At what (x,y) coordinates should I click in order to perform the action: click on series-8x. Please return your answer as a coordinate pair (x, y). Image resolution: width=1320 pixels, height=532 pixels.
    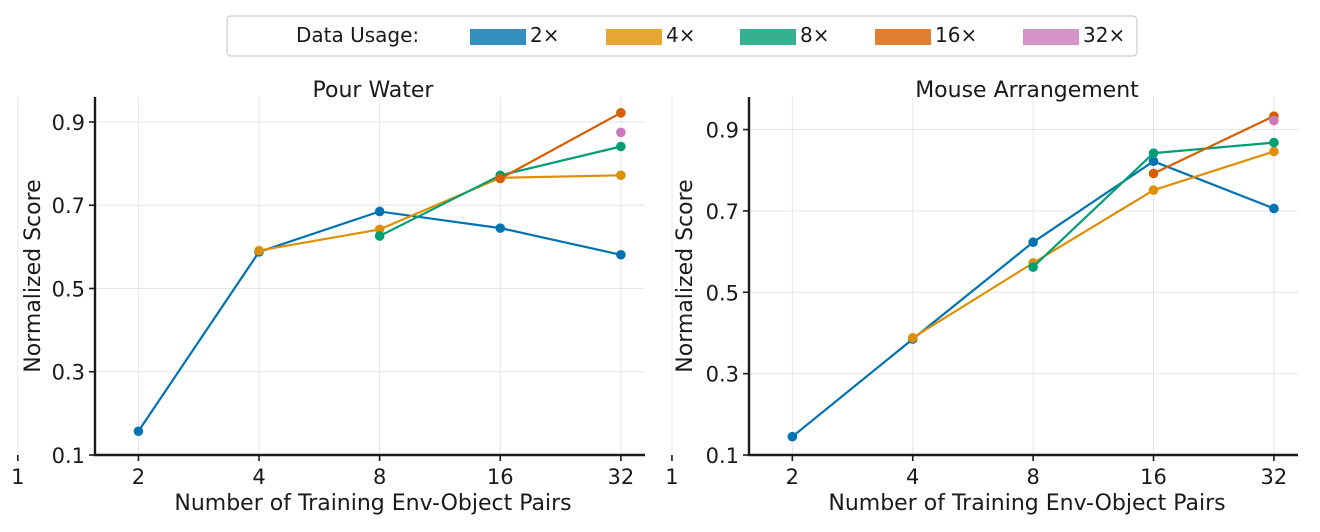
    Looking at the image, I should click on (1153, 204).